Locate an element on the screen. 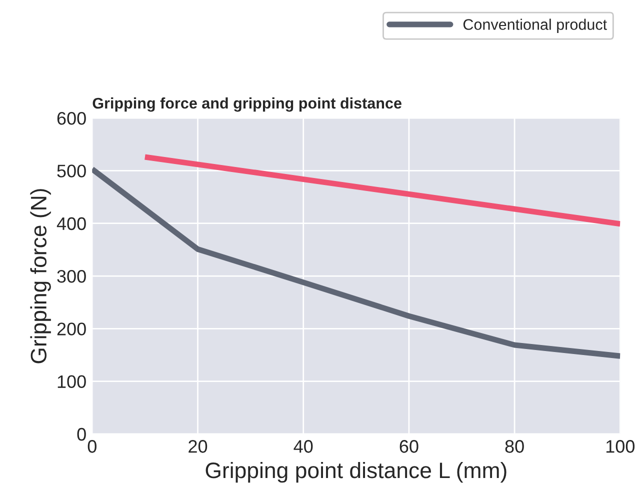  legend-label: Conventional product is located at coordinates (535, 25).